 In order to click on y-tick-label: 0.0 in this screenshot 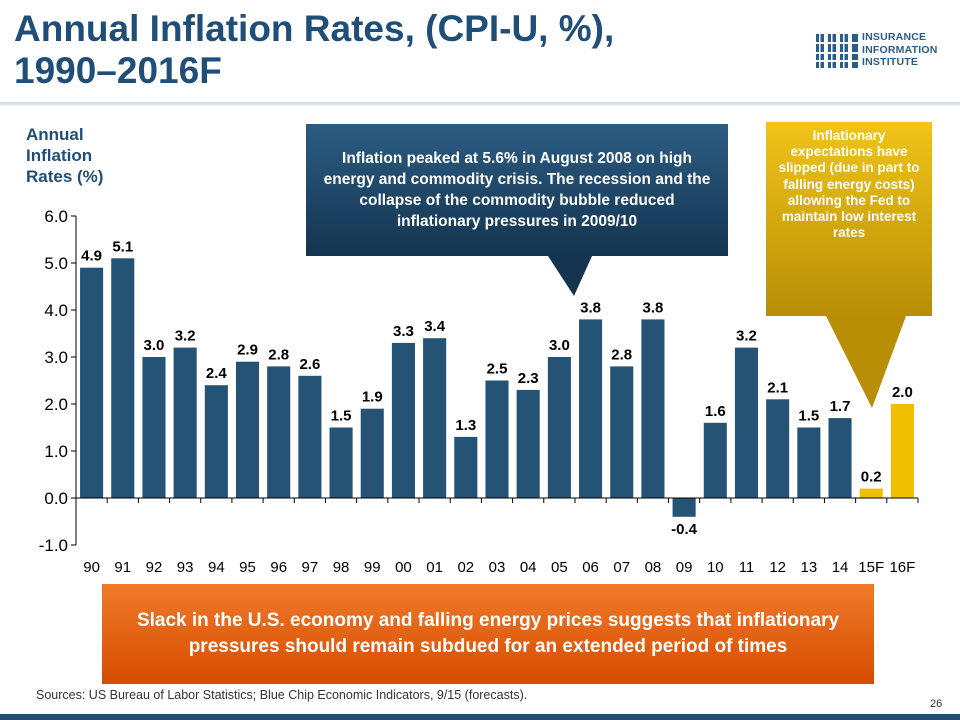, I will do `click(56, 498)`.